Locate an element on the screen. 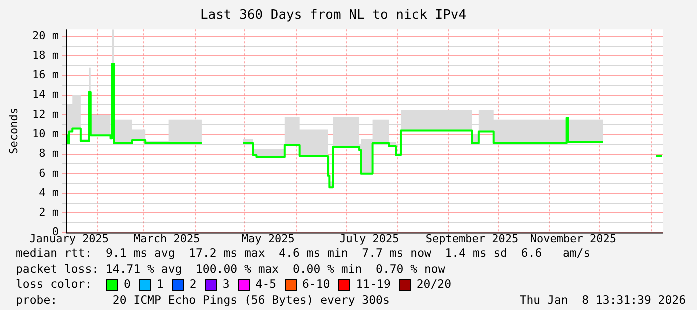 The image size is (697, 310). y-axis-title: Seconds is located at coordinates (13, 131).